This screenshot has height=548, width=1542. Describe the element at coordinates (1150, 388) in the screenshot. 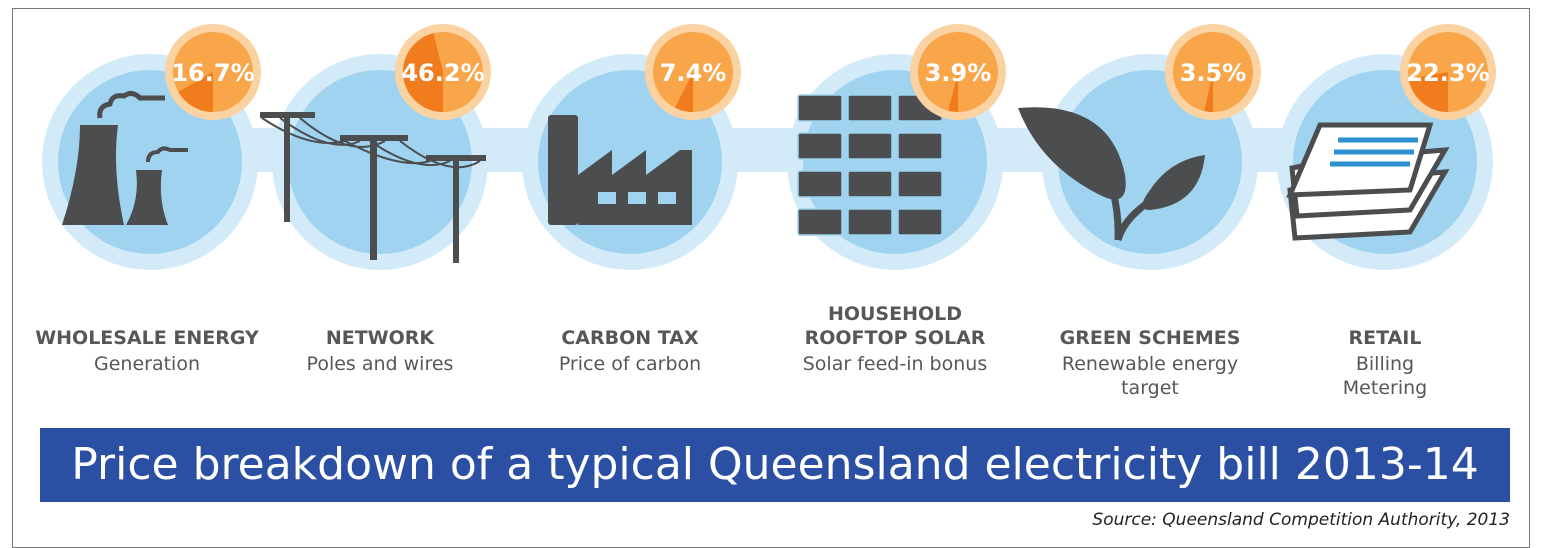

I see `description-line: target` at that location.